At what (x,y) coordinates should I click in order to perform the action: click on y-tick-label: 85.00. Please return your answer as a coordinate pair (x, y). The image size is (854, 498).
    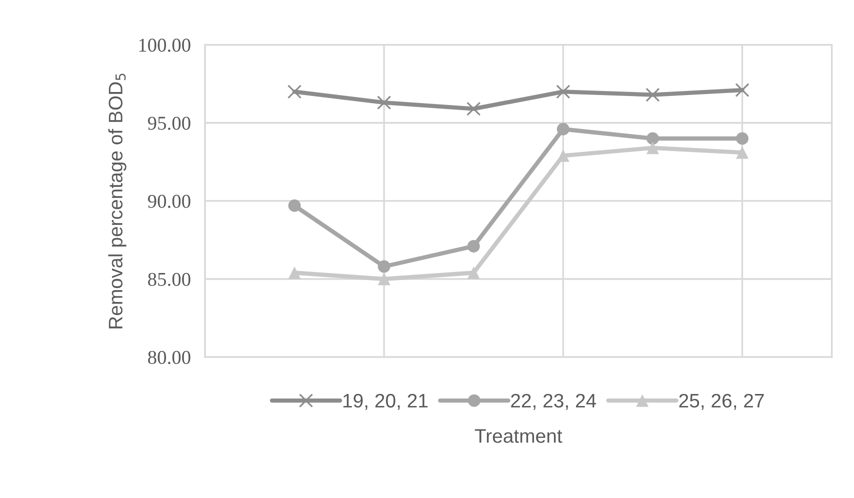
    Looking at the image, I should click on (169, 279).